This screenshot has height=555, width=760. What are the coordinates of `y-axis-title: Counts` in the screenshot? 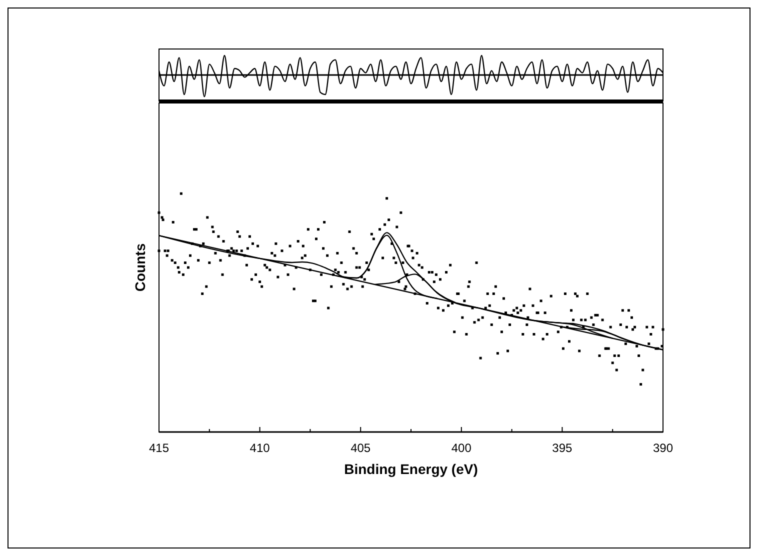 It's located at (140, 267).